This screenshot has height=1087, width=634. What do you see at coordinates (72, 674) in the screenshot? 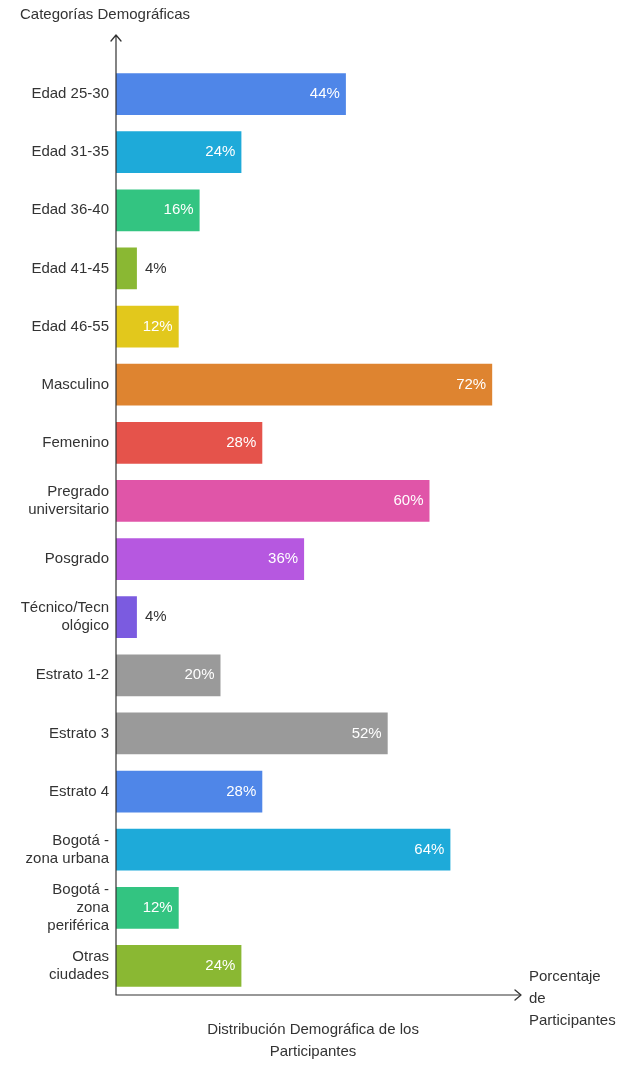
I see `y-tick-label: Estrato 1-2` at bounding box center [72, 674].